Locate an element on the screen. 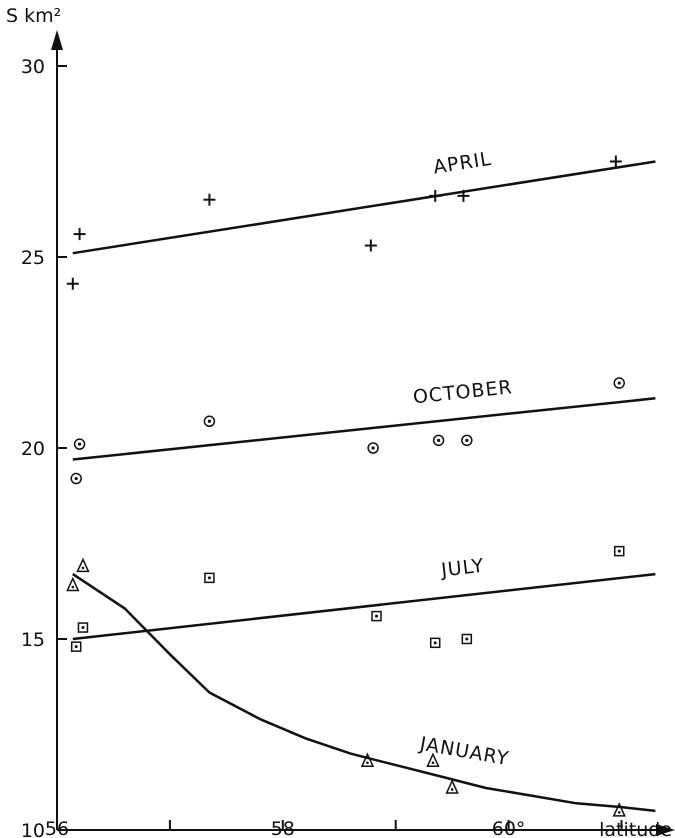 This screenshot has width=675, height=838. series-label-october: OCTOBER is located at coordinates (463, 392).